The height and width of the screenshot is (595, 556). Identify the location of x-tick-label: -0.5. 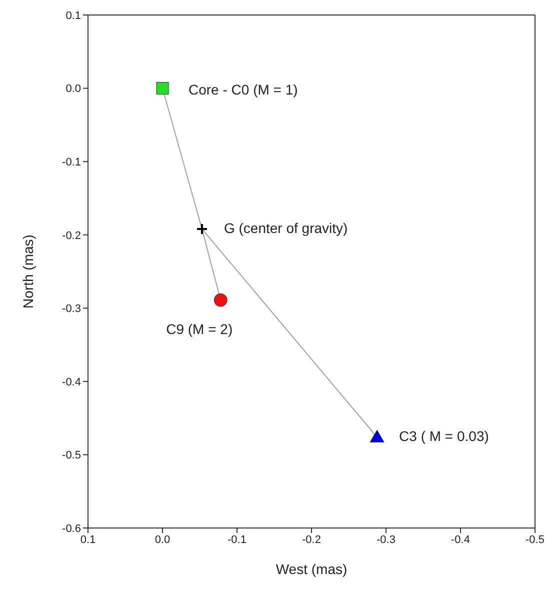
(535, 540).